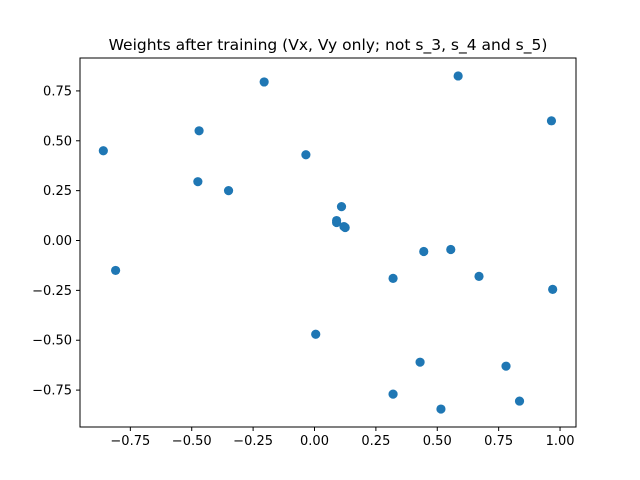 The width and height of the screenshot is (640, 480). I want to click on y-tick-label: −0.25, so click(52, 291).